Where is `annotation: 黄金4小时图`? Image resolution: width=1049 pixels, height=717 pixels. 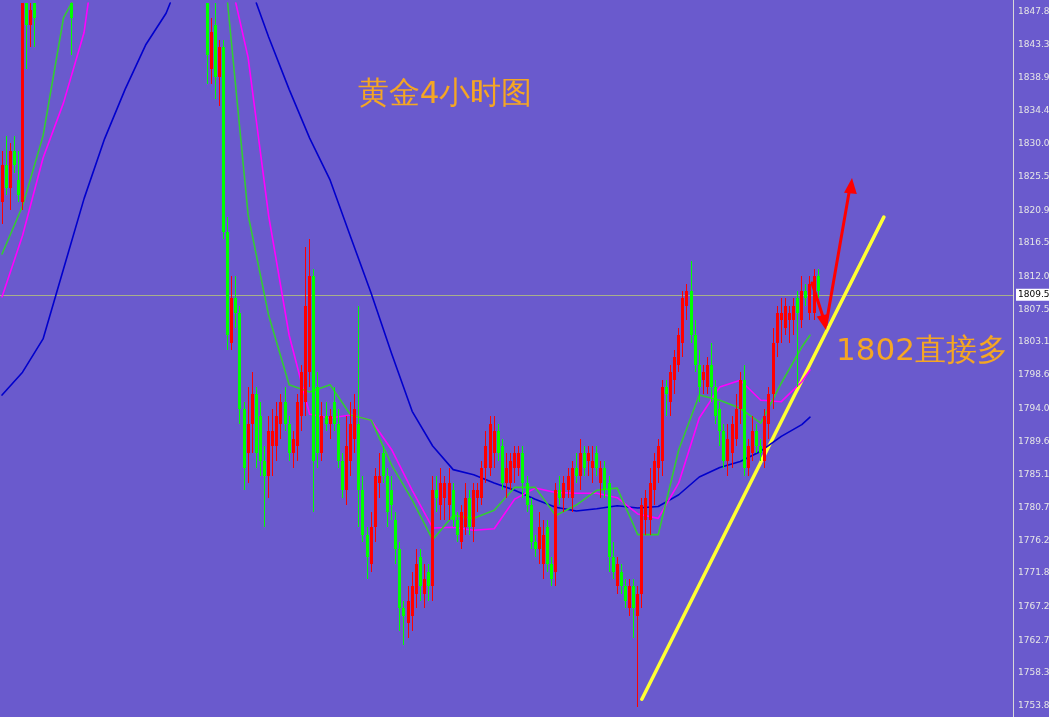
annotation: 黄金4小时图 is located at coordinates (445, 92).